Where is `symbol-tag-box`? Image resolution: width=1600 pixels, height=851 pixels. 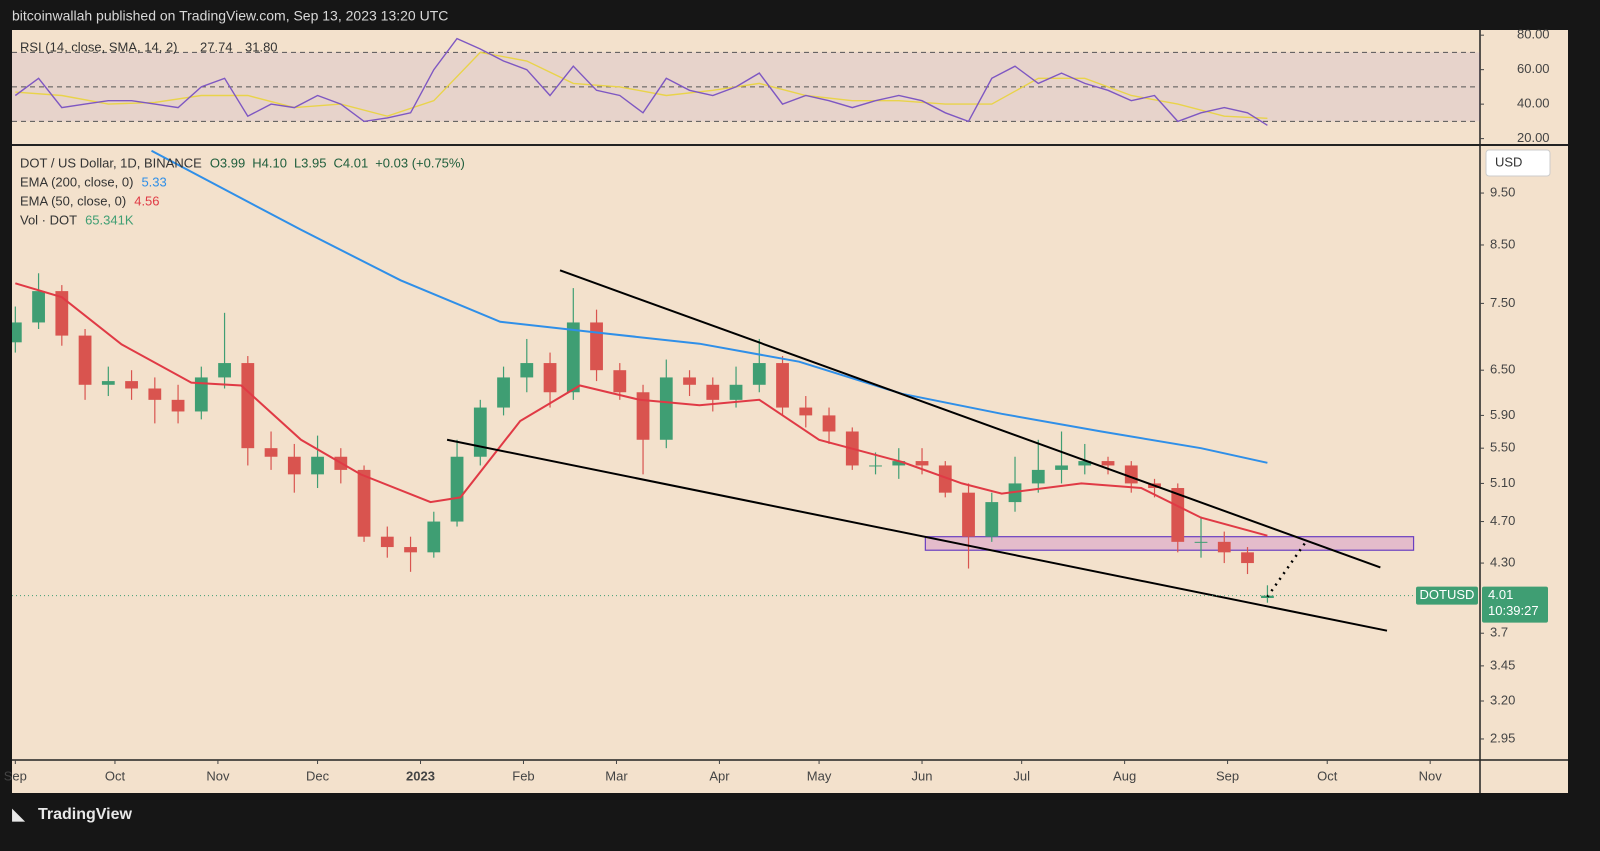 symbol-tag-box is located at coordinates (1447, 595).